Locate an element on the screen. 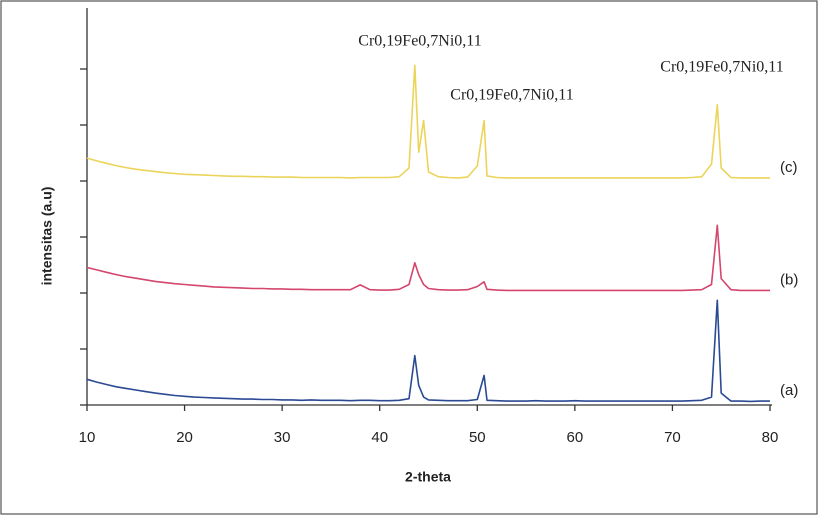 The width and height of the screenshot is (818, 515). x-axis-label: 2-theta is located at coordinates (428, 477).